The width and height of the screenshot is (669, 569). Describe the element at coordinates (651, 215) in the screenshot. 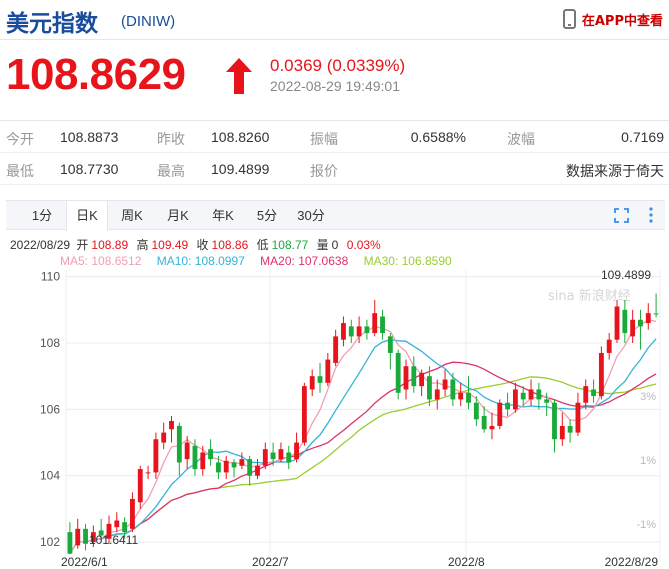

I see `more-vertical-icon` at that location.